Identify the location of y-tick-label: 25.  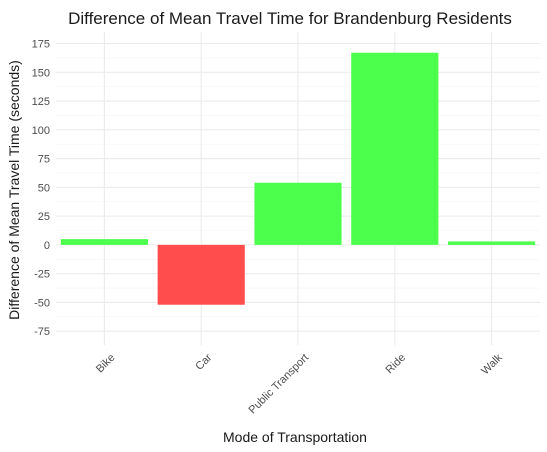
(44, 217).